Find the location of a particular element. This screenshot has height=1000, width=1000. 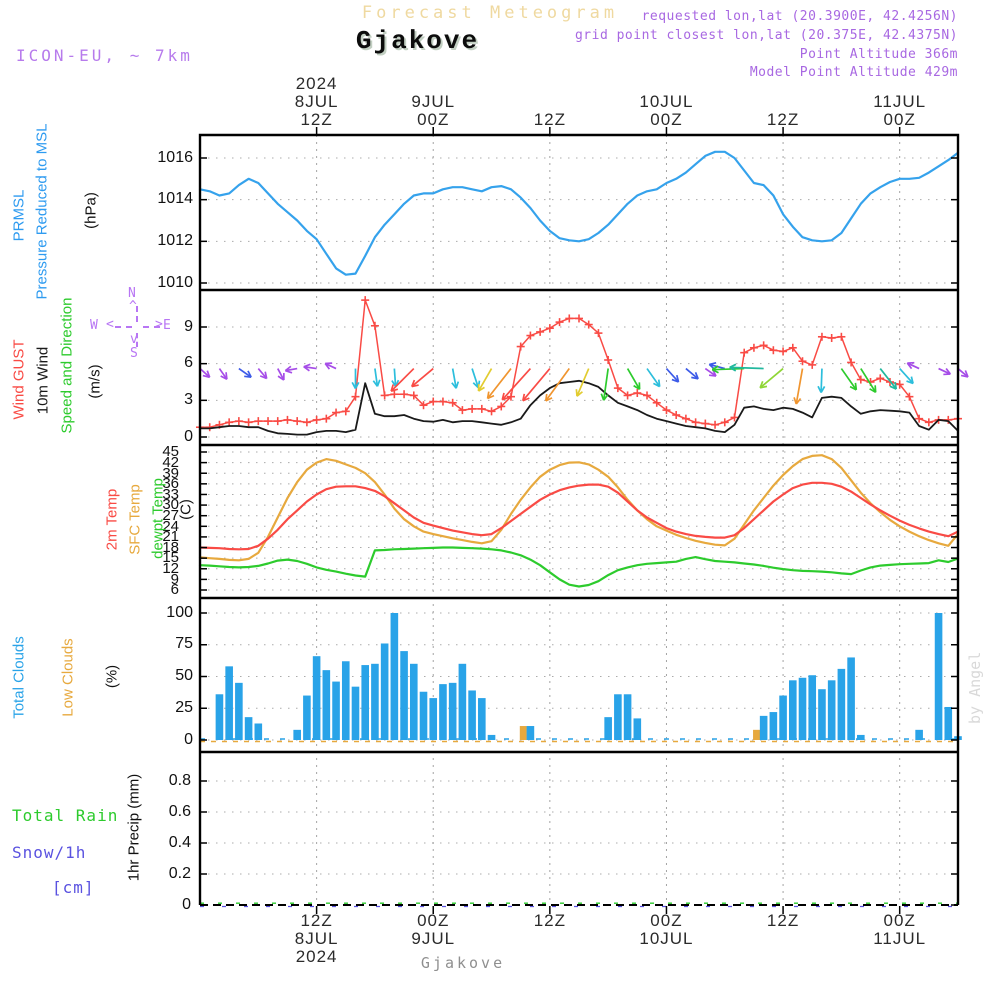

wind-10m-line is located at coordinates (579, 407).